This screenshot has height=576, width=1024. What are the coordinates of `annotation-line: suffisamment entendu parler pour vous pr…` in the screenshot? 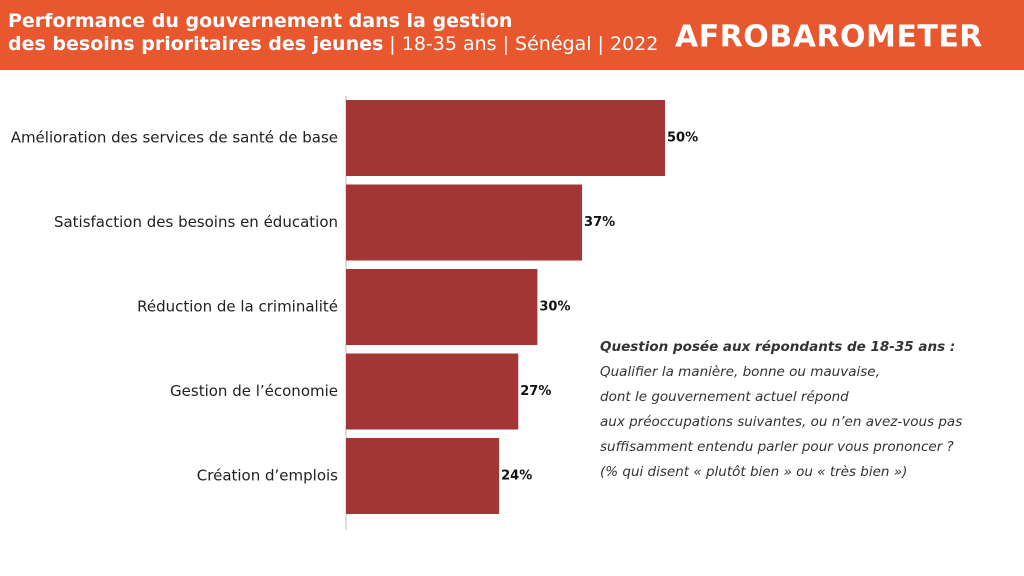 It's located at (777, 447).